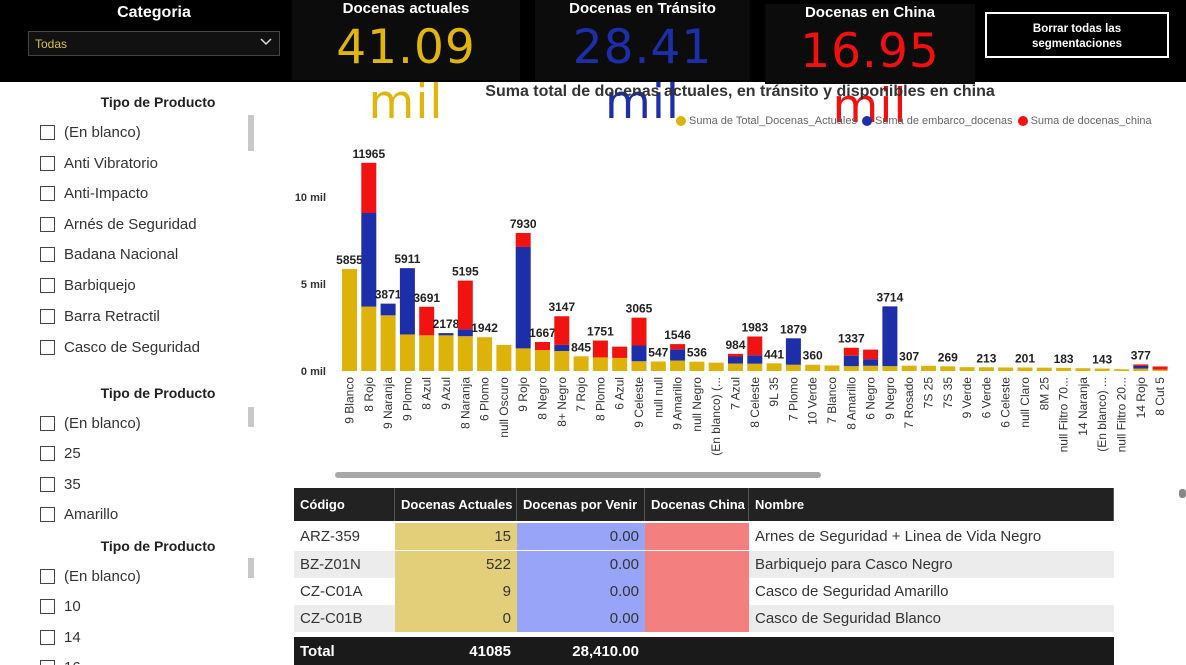  Describe the element at coordinates (72, 606) in the screenshot. I see `slicer-item-label: 10` at that location.